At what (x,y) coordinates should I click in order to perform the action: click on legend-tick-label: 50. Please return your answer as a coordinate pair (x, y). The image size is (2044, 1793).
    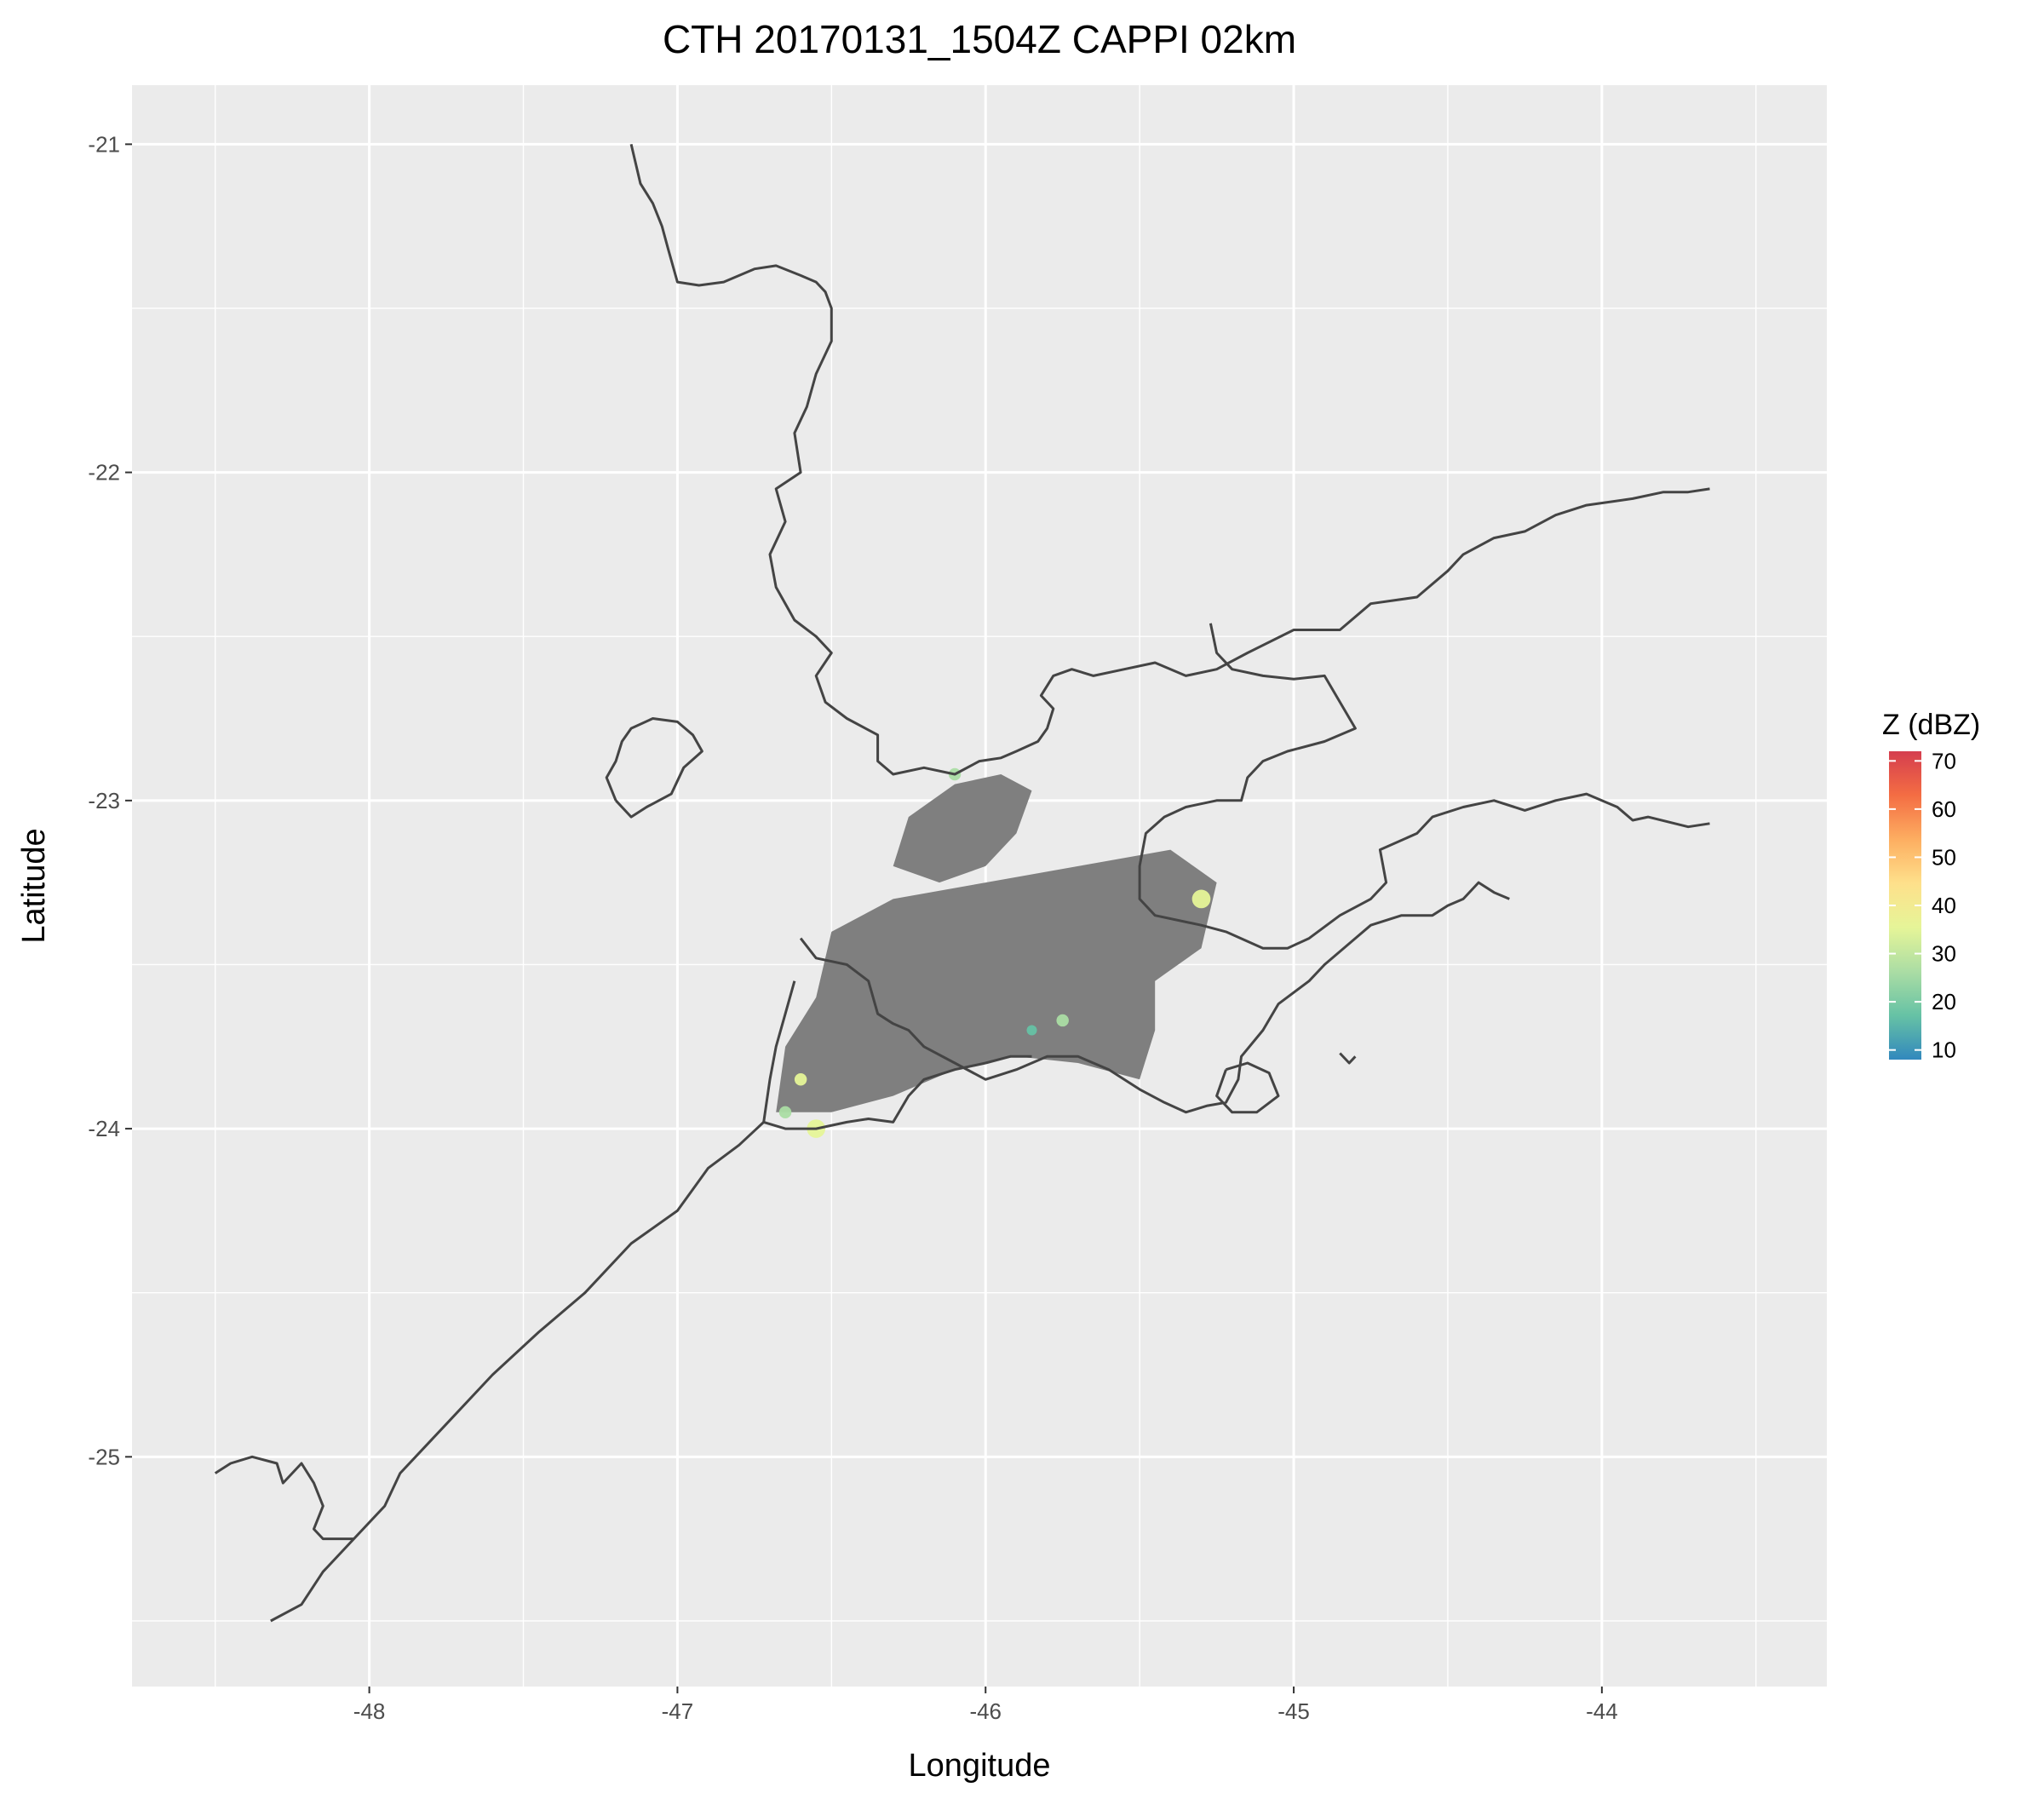
    Looking at the image, I should click on (1944, 857).